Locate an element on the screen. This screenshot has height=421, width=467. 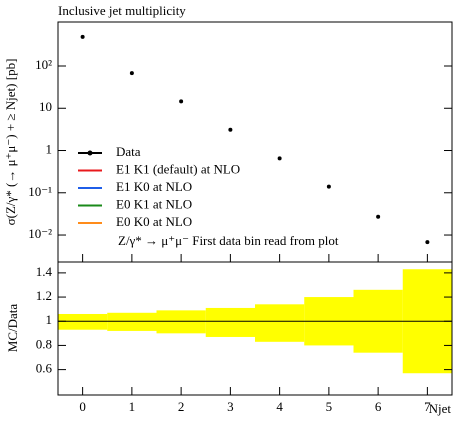
ratio-y-axis-label: MC/Data is located at coordinates (12, 328).